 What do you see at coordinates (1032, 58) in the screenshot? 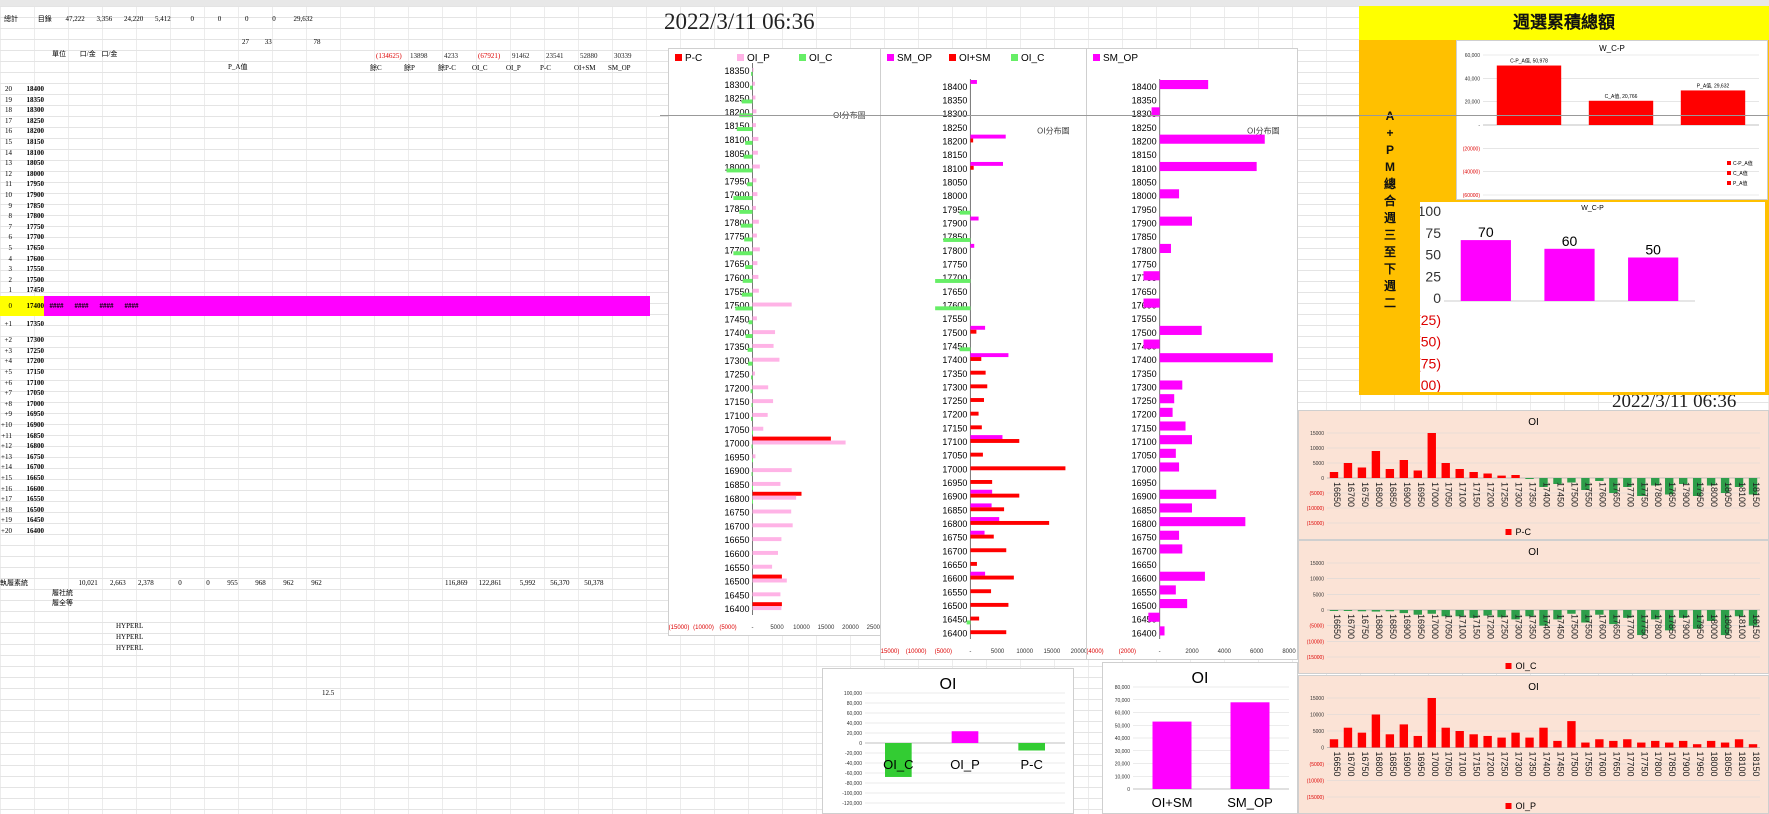
I see `legend-label: OI_C` at bounding box center [1032, 58].